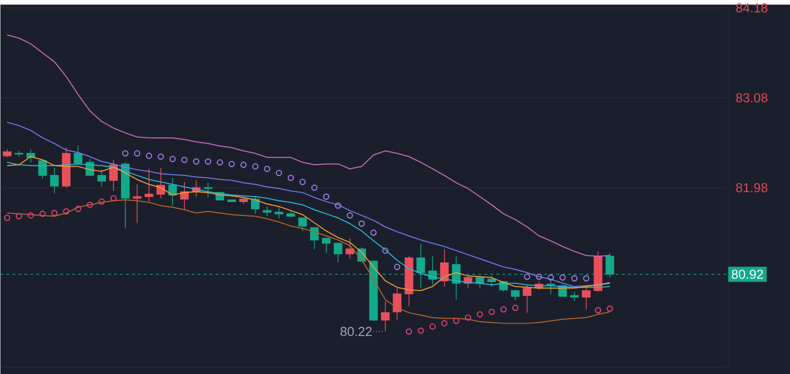  What do you see at coordinates (747, 274) in the screenshot?
I see `ref-line-label: 80.92` at bounding box center [747, 274].